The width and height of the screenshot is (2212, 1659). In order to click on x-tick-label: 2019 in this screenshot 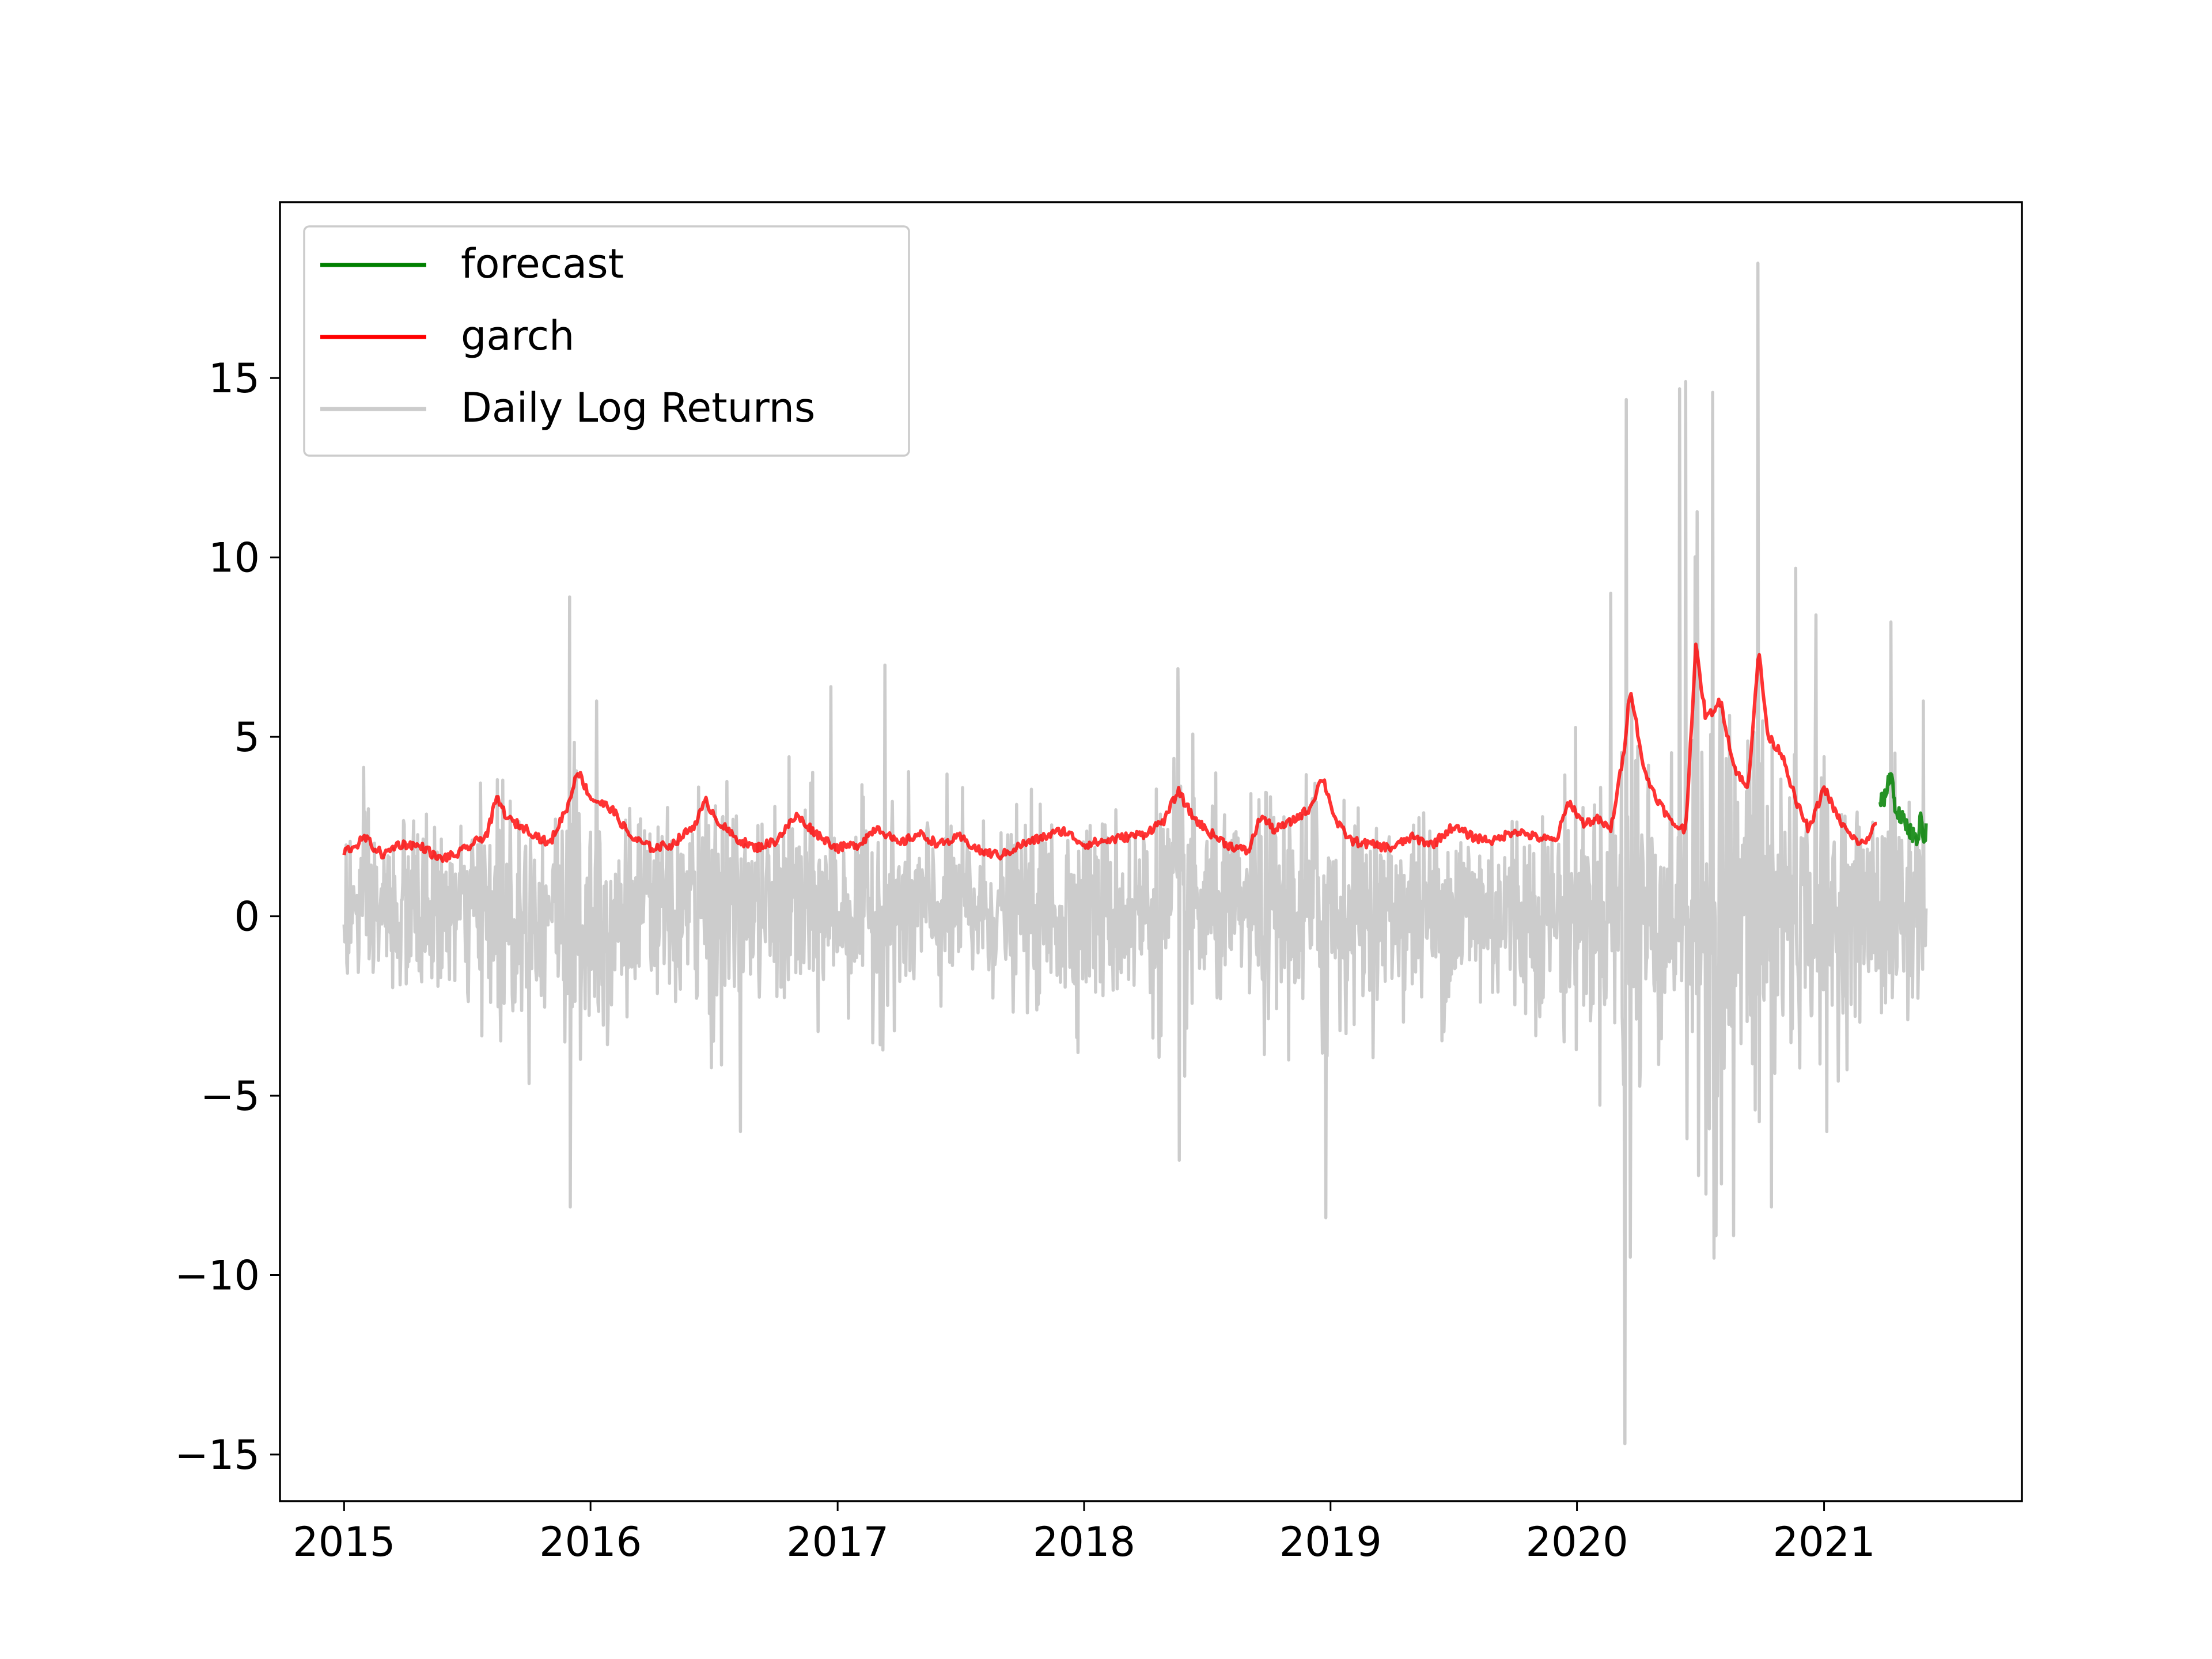, I will do `click(1330, 1542)`.